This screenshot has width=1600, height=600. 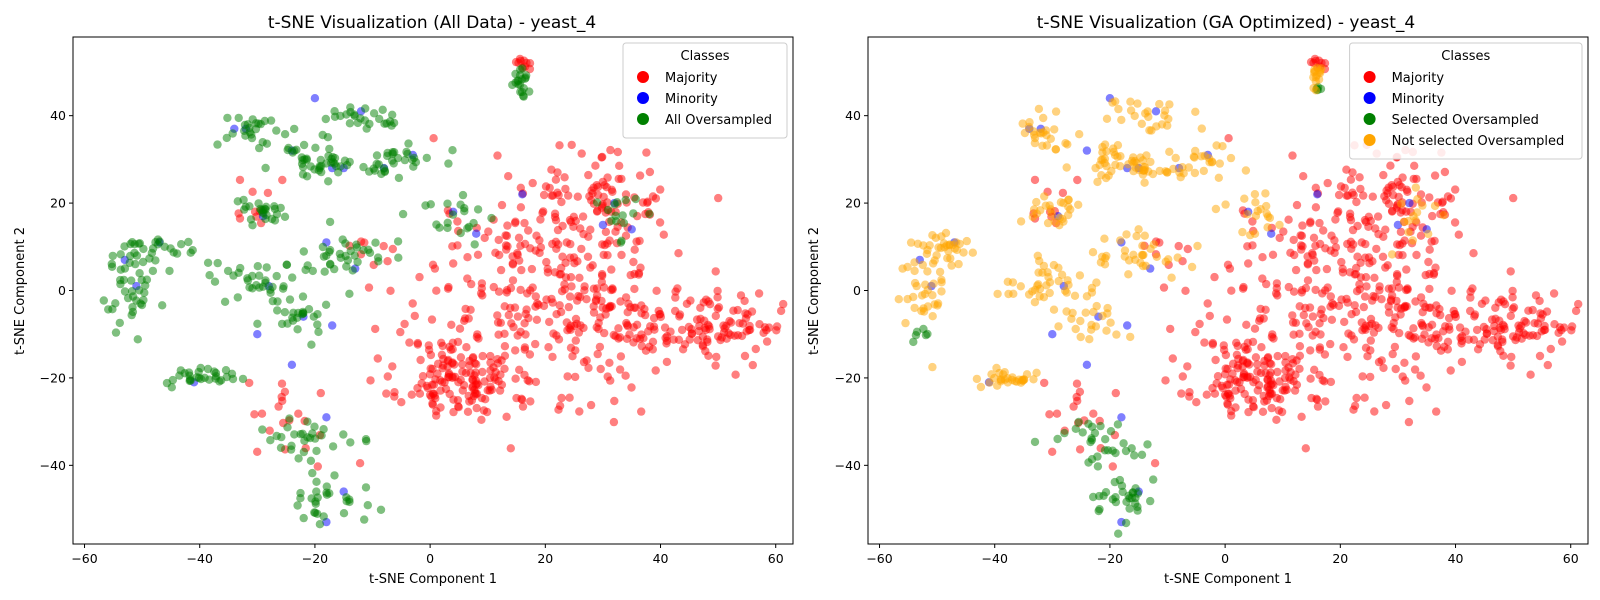 I want to click on y-tick-label: 0, so click(x=857, y=290).